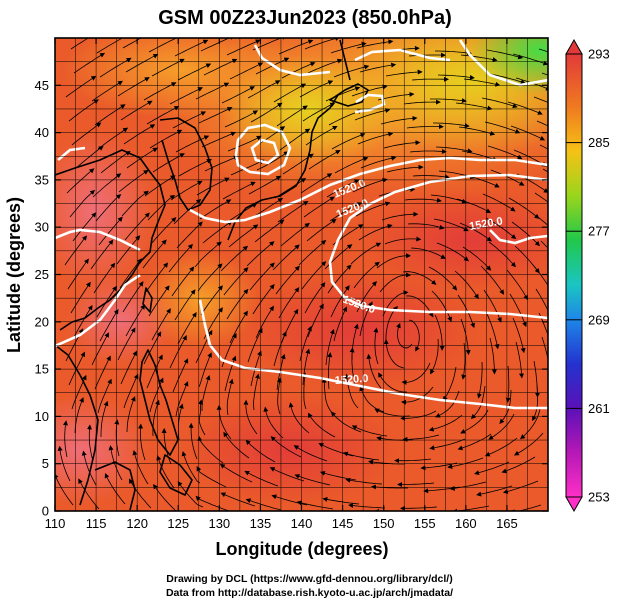  I want to click on coastline-japan, so click(283, 167).